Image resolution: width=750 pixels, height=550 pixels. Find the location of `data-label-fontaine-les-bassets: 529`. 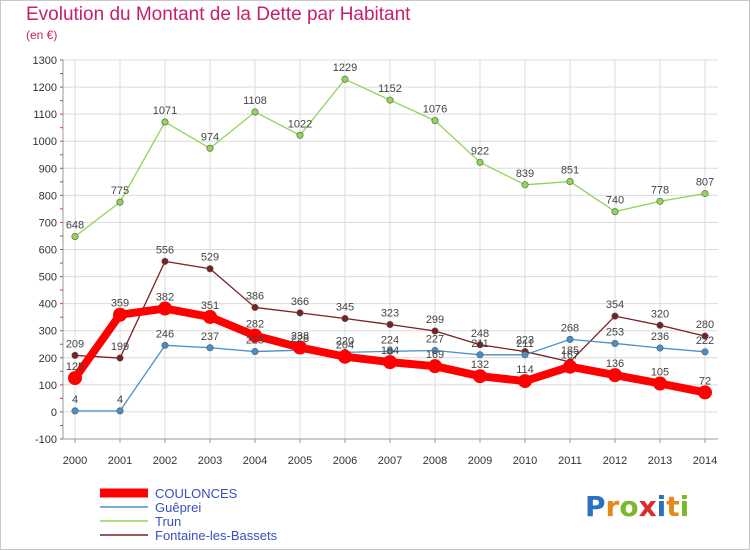

data-label-fontaine-les-bassets: 529 is located at coordinates (210, 258).